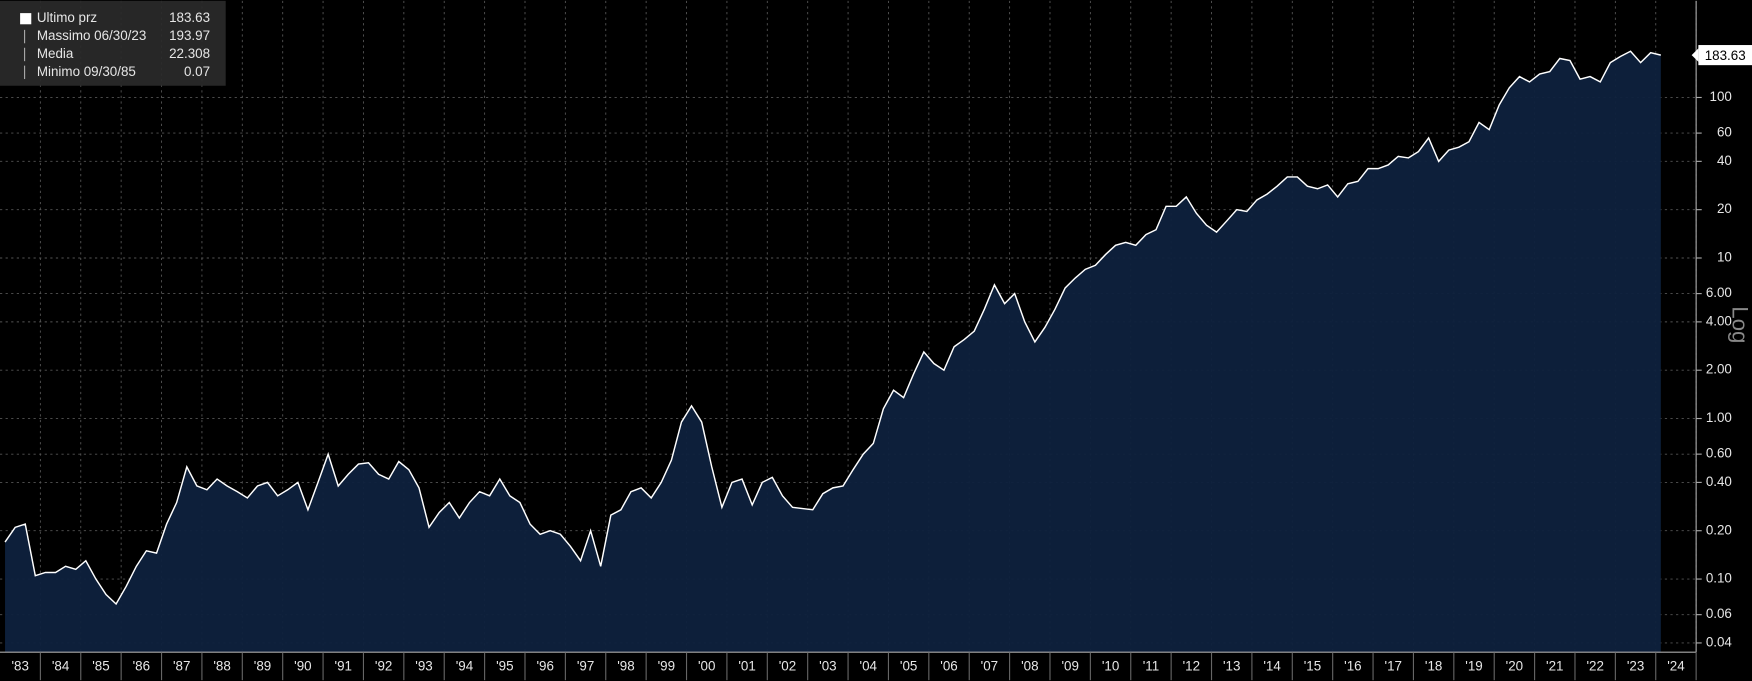 The height and width of the screenshot is (681, 1752). I want to click on axis-label: Log, so click(1740, 324).